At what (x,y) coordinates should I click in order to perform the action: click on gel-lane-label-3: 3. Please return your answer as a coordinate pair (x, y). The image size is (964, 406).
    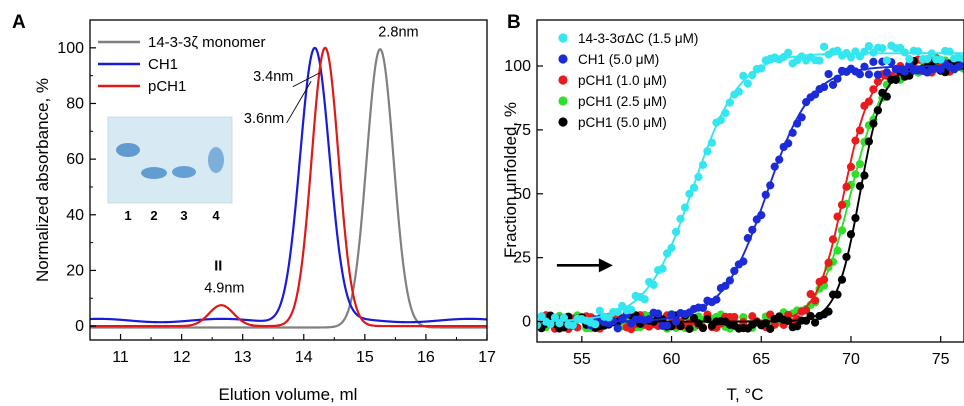
    Looking at the image, I should click on (183, 215).